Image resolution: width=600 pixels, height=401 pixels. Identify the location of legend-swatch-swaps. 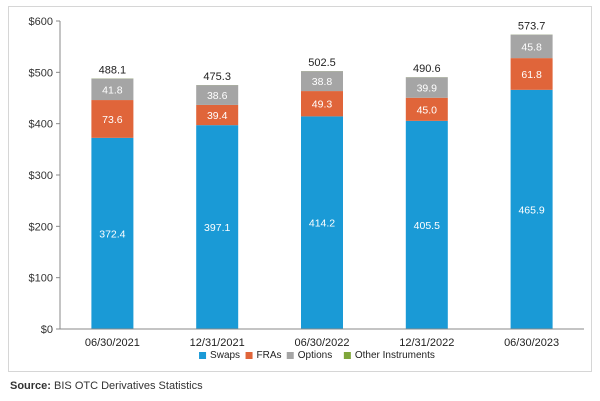
(203, 355).